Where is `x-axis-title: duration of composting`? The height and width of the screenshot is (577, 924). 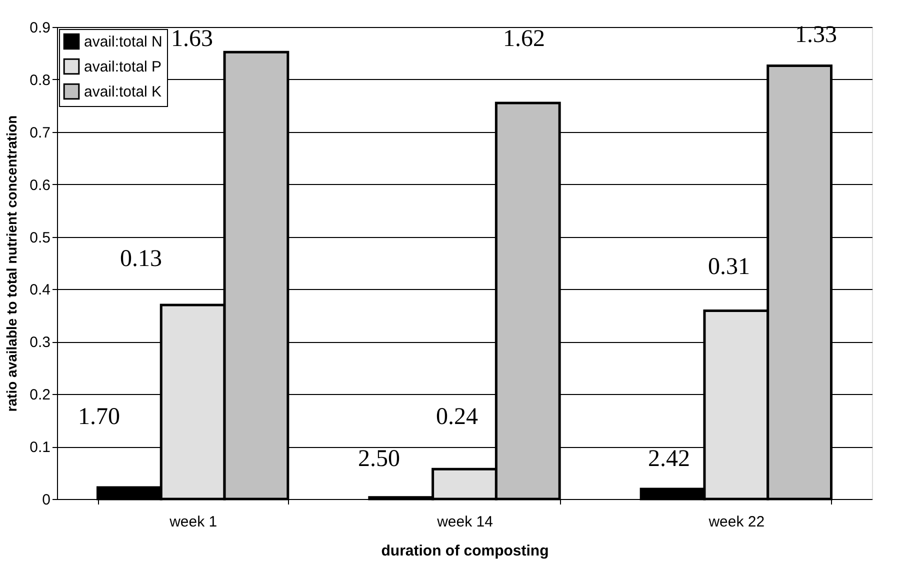 x-axis-title: duration of composting is located at coordinates (465, 551).